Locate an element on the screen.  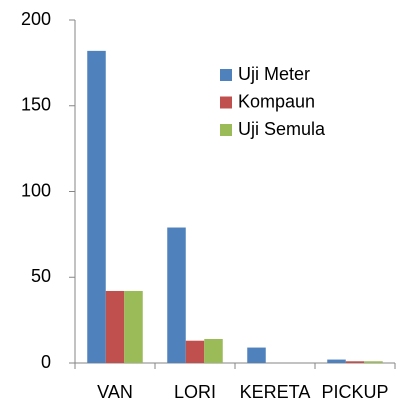
y-tick-label: 200 is located at coordinates (36, 19).